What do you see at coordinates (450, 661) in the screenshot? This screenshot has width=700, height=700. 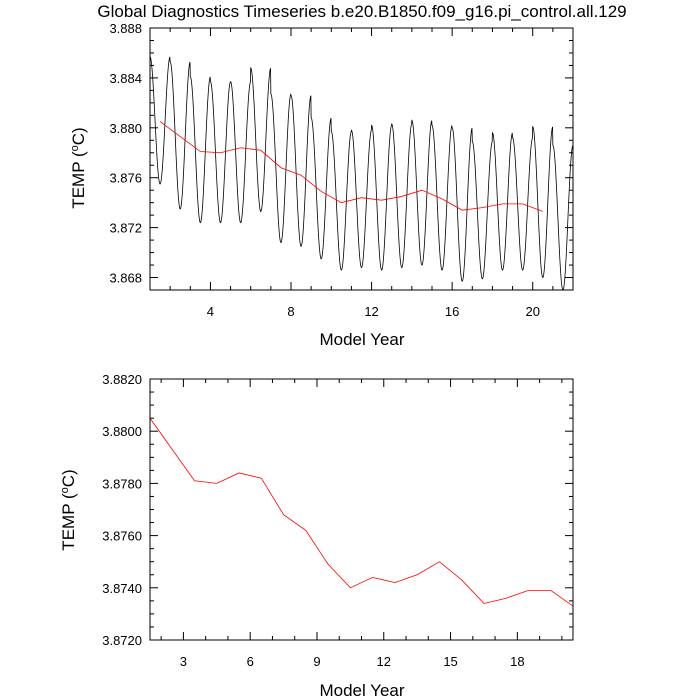 I see `x-tick-label: 15` at bounding box center [450, 661].